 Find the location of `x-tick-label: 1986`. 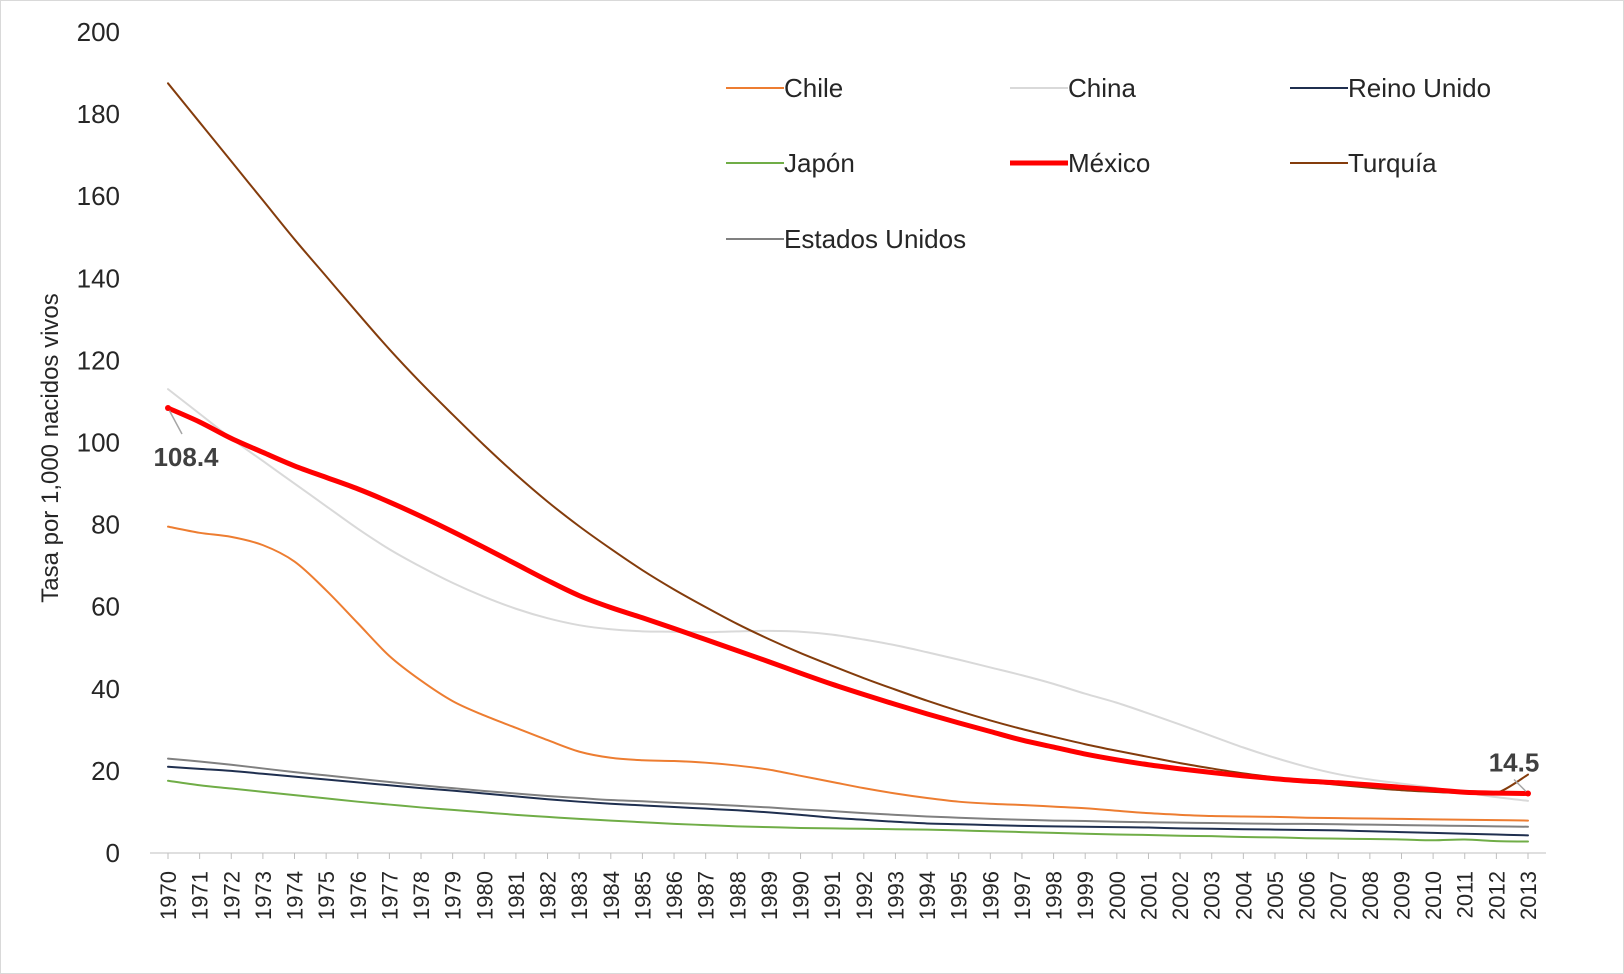

x-tick-label: 1986 is located at coordinates (674, 895).